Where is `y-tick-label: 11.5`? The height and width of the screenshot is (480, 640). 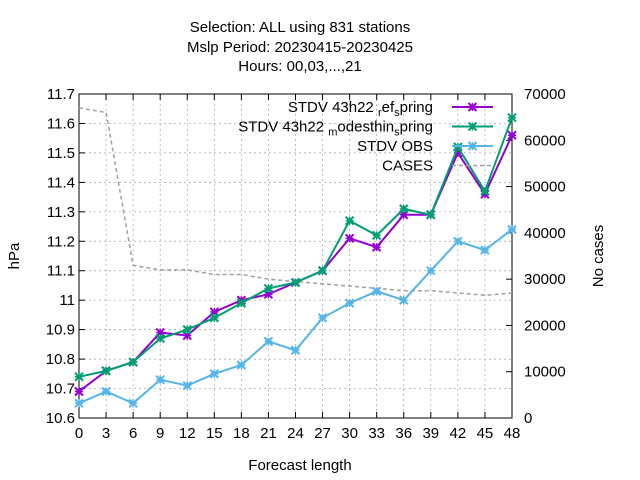
y-tick-label: 11.5 is located at coordinates (61, 153).